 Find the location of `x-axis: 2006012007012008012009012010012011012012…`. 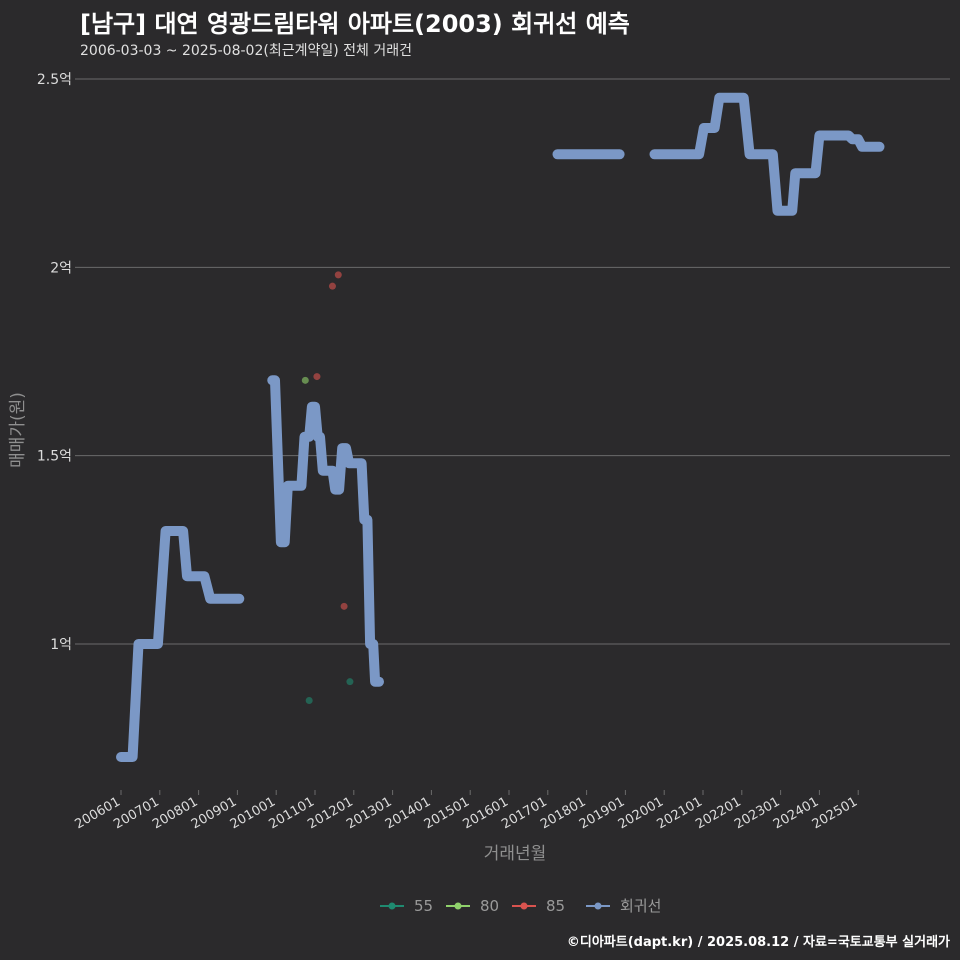

x-axis: 2006012007012008012009012010012011012012… is located at coordinates (466, 811).